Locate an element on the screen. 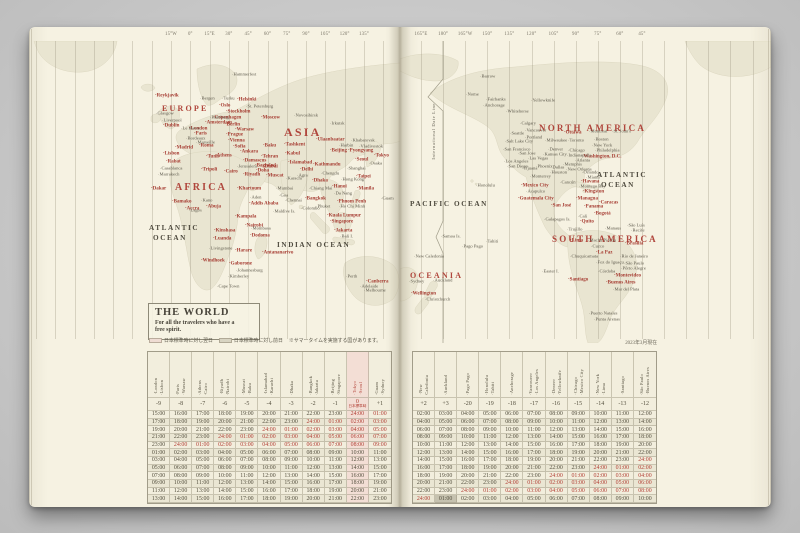  longitude-tick: 15°W is located at coordinates (171, 34).